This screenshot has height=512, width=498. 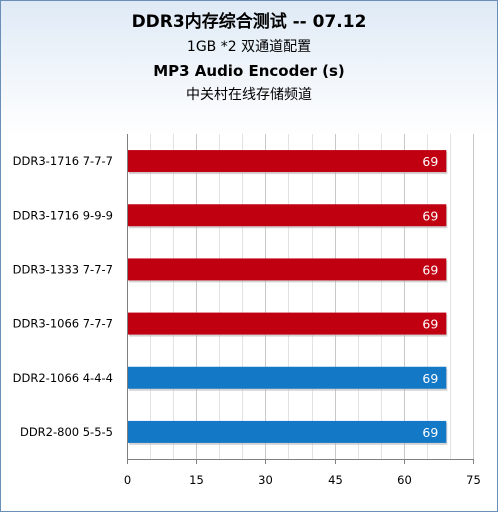 What do you see at coordinates (63, 324) in the screenshot?
I see `category-label: DDR3-1066 7-7-7` at bounding box center [63, 324].